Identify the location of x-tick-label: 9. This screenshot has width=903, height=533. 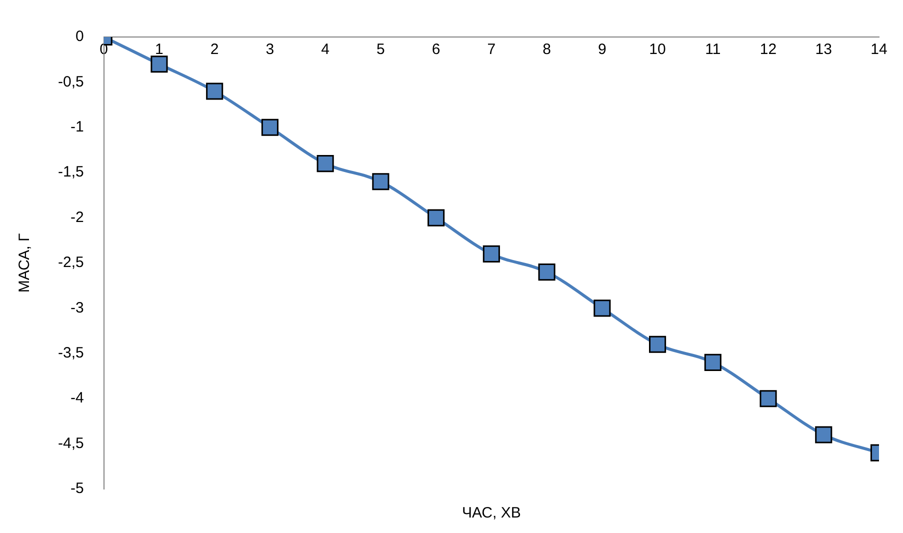
(602, 49).